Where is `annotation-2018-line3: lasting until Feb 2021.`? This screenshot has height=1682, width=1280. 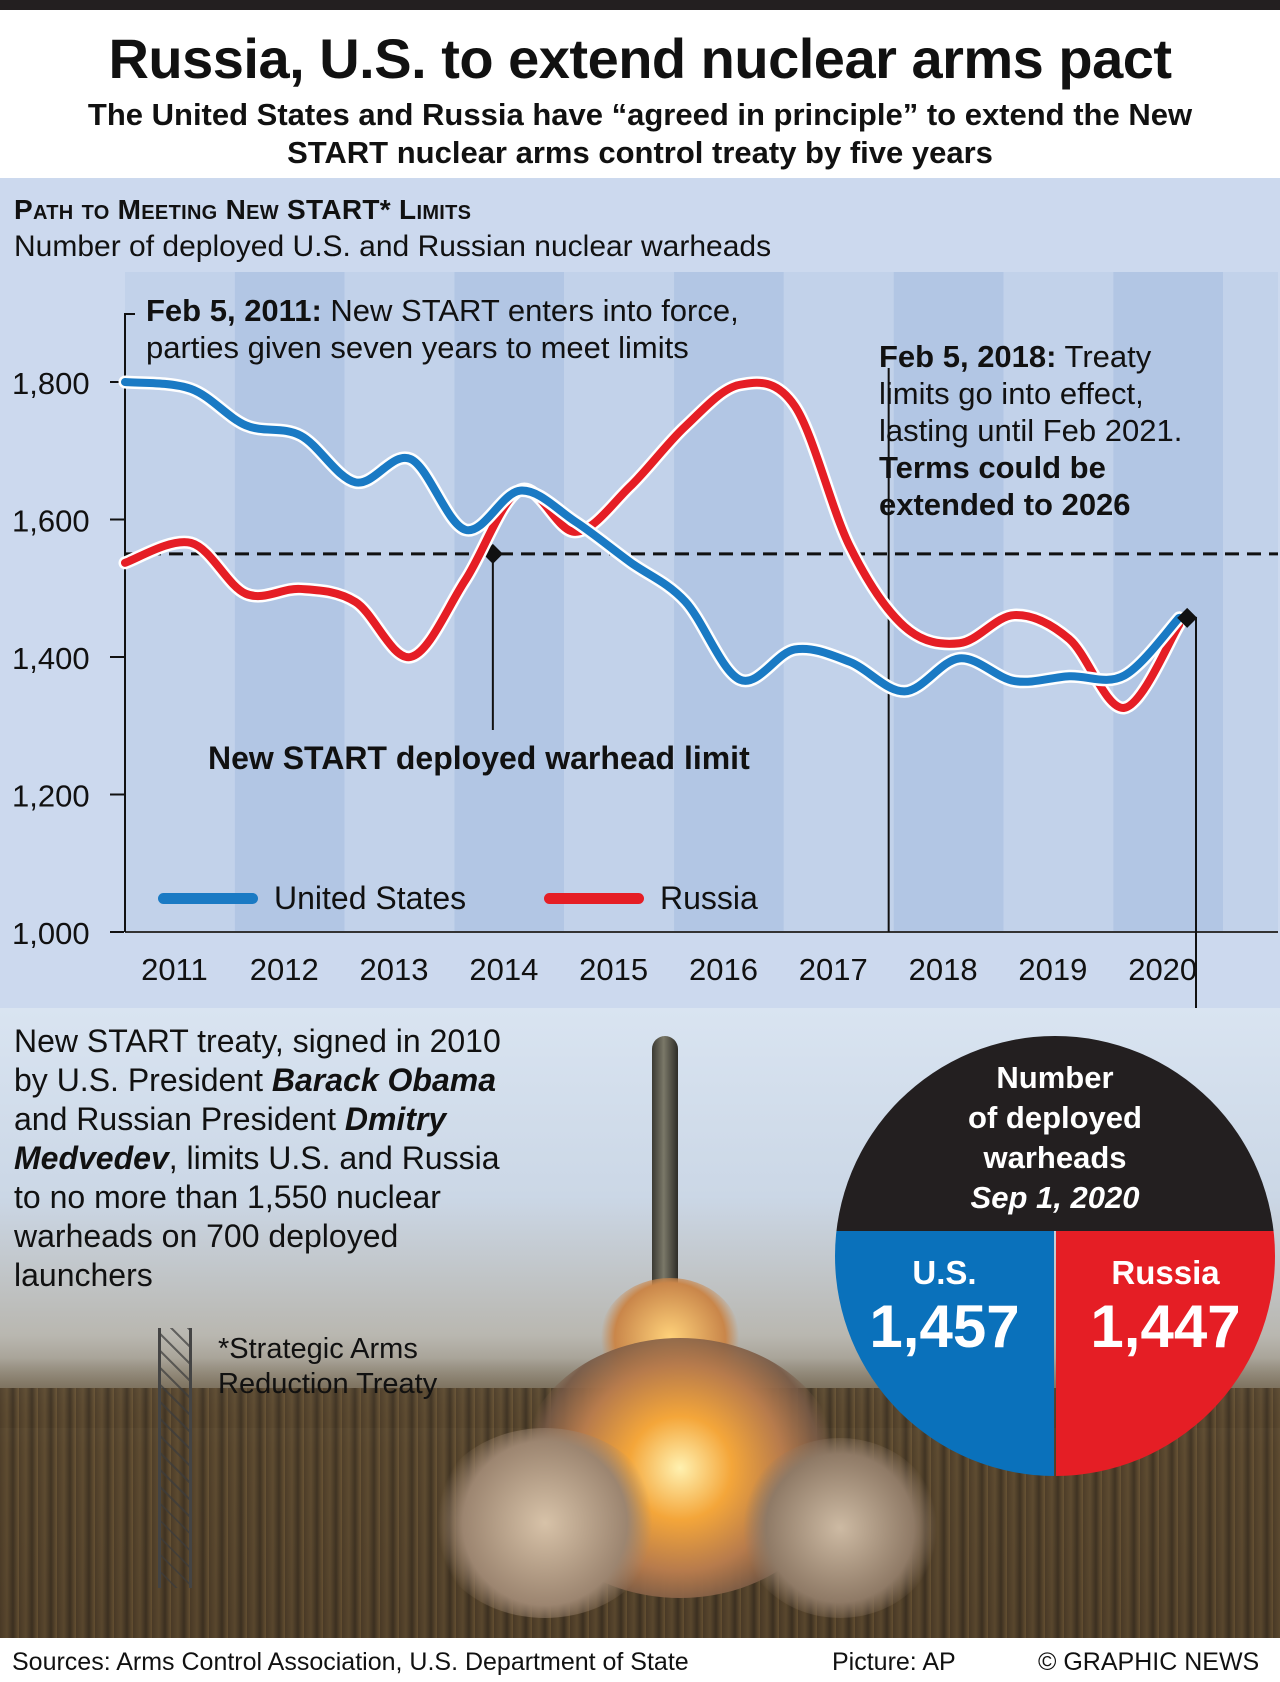 annotation-2018-line3: lasting until Feb 2021. is located at coordinates (1031, 430).